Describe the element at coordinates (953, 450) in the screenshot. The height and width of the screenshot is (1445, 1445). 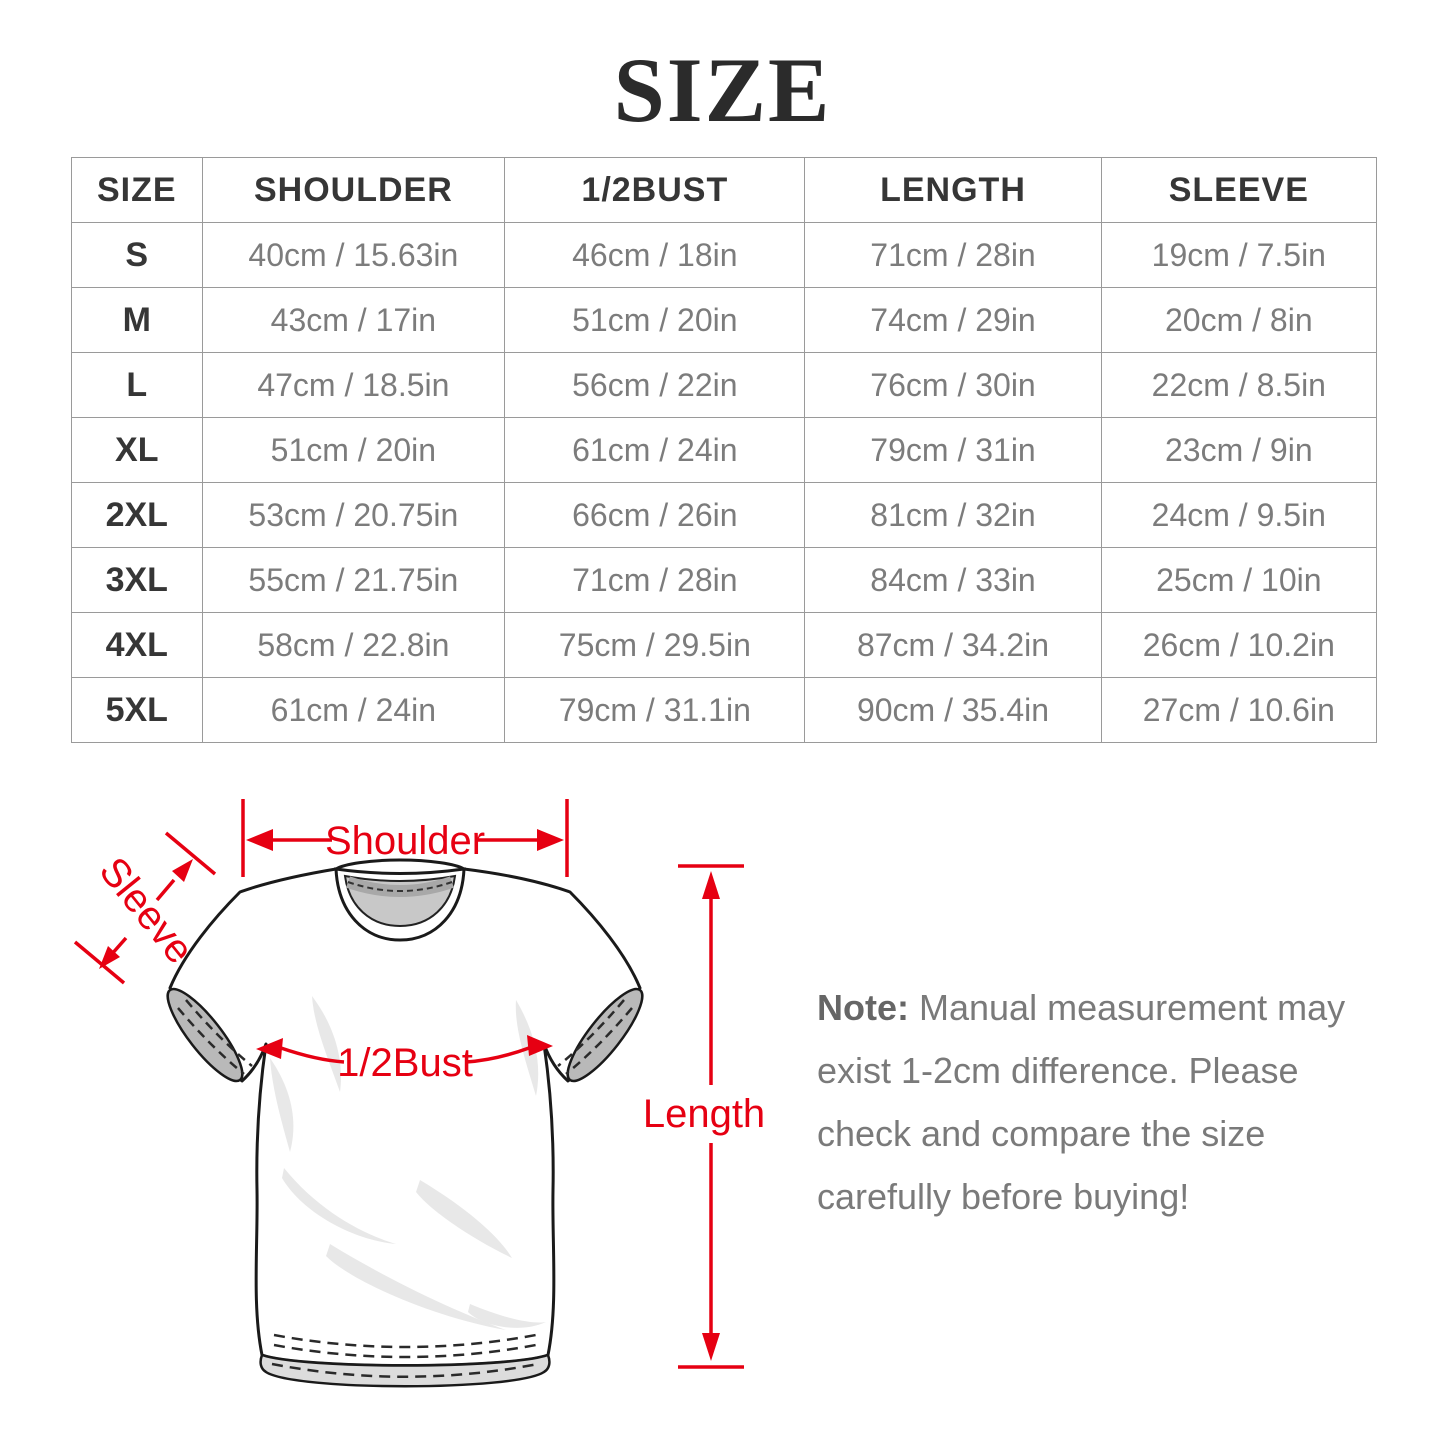
I see `measurement-cell: 79cm / 31in` at that location.